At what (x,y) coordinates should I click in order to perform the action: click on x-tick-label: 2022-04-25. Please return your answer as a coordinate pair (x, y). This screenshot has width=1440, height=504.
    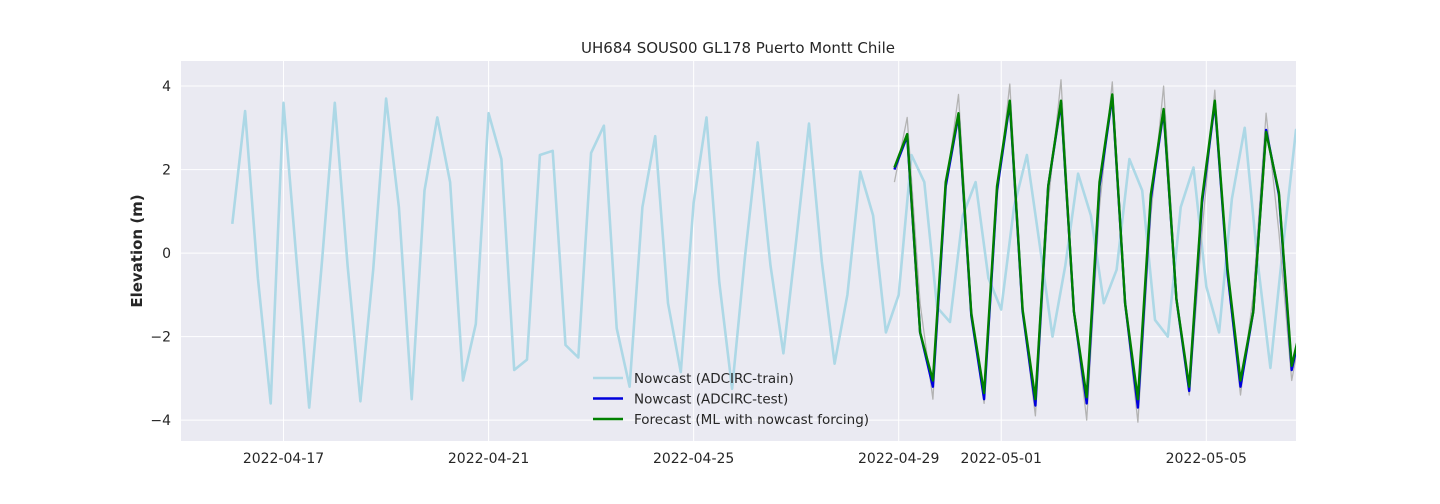
    Looking at the image, I should click on (693, 459).